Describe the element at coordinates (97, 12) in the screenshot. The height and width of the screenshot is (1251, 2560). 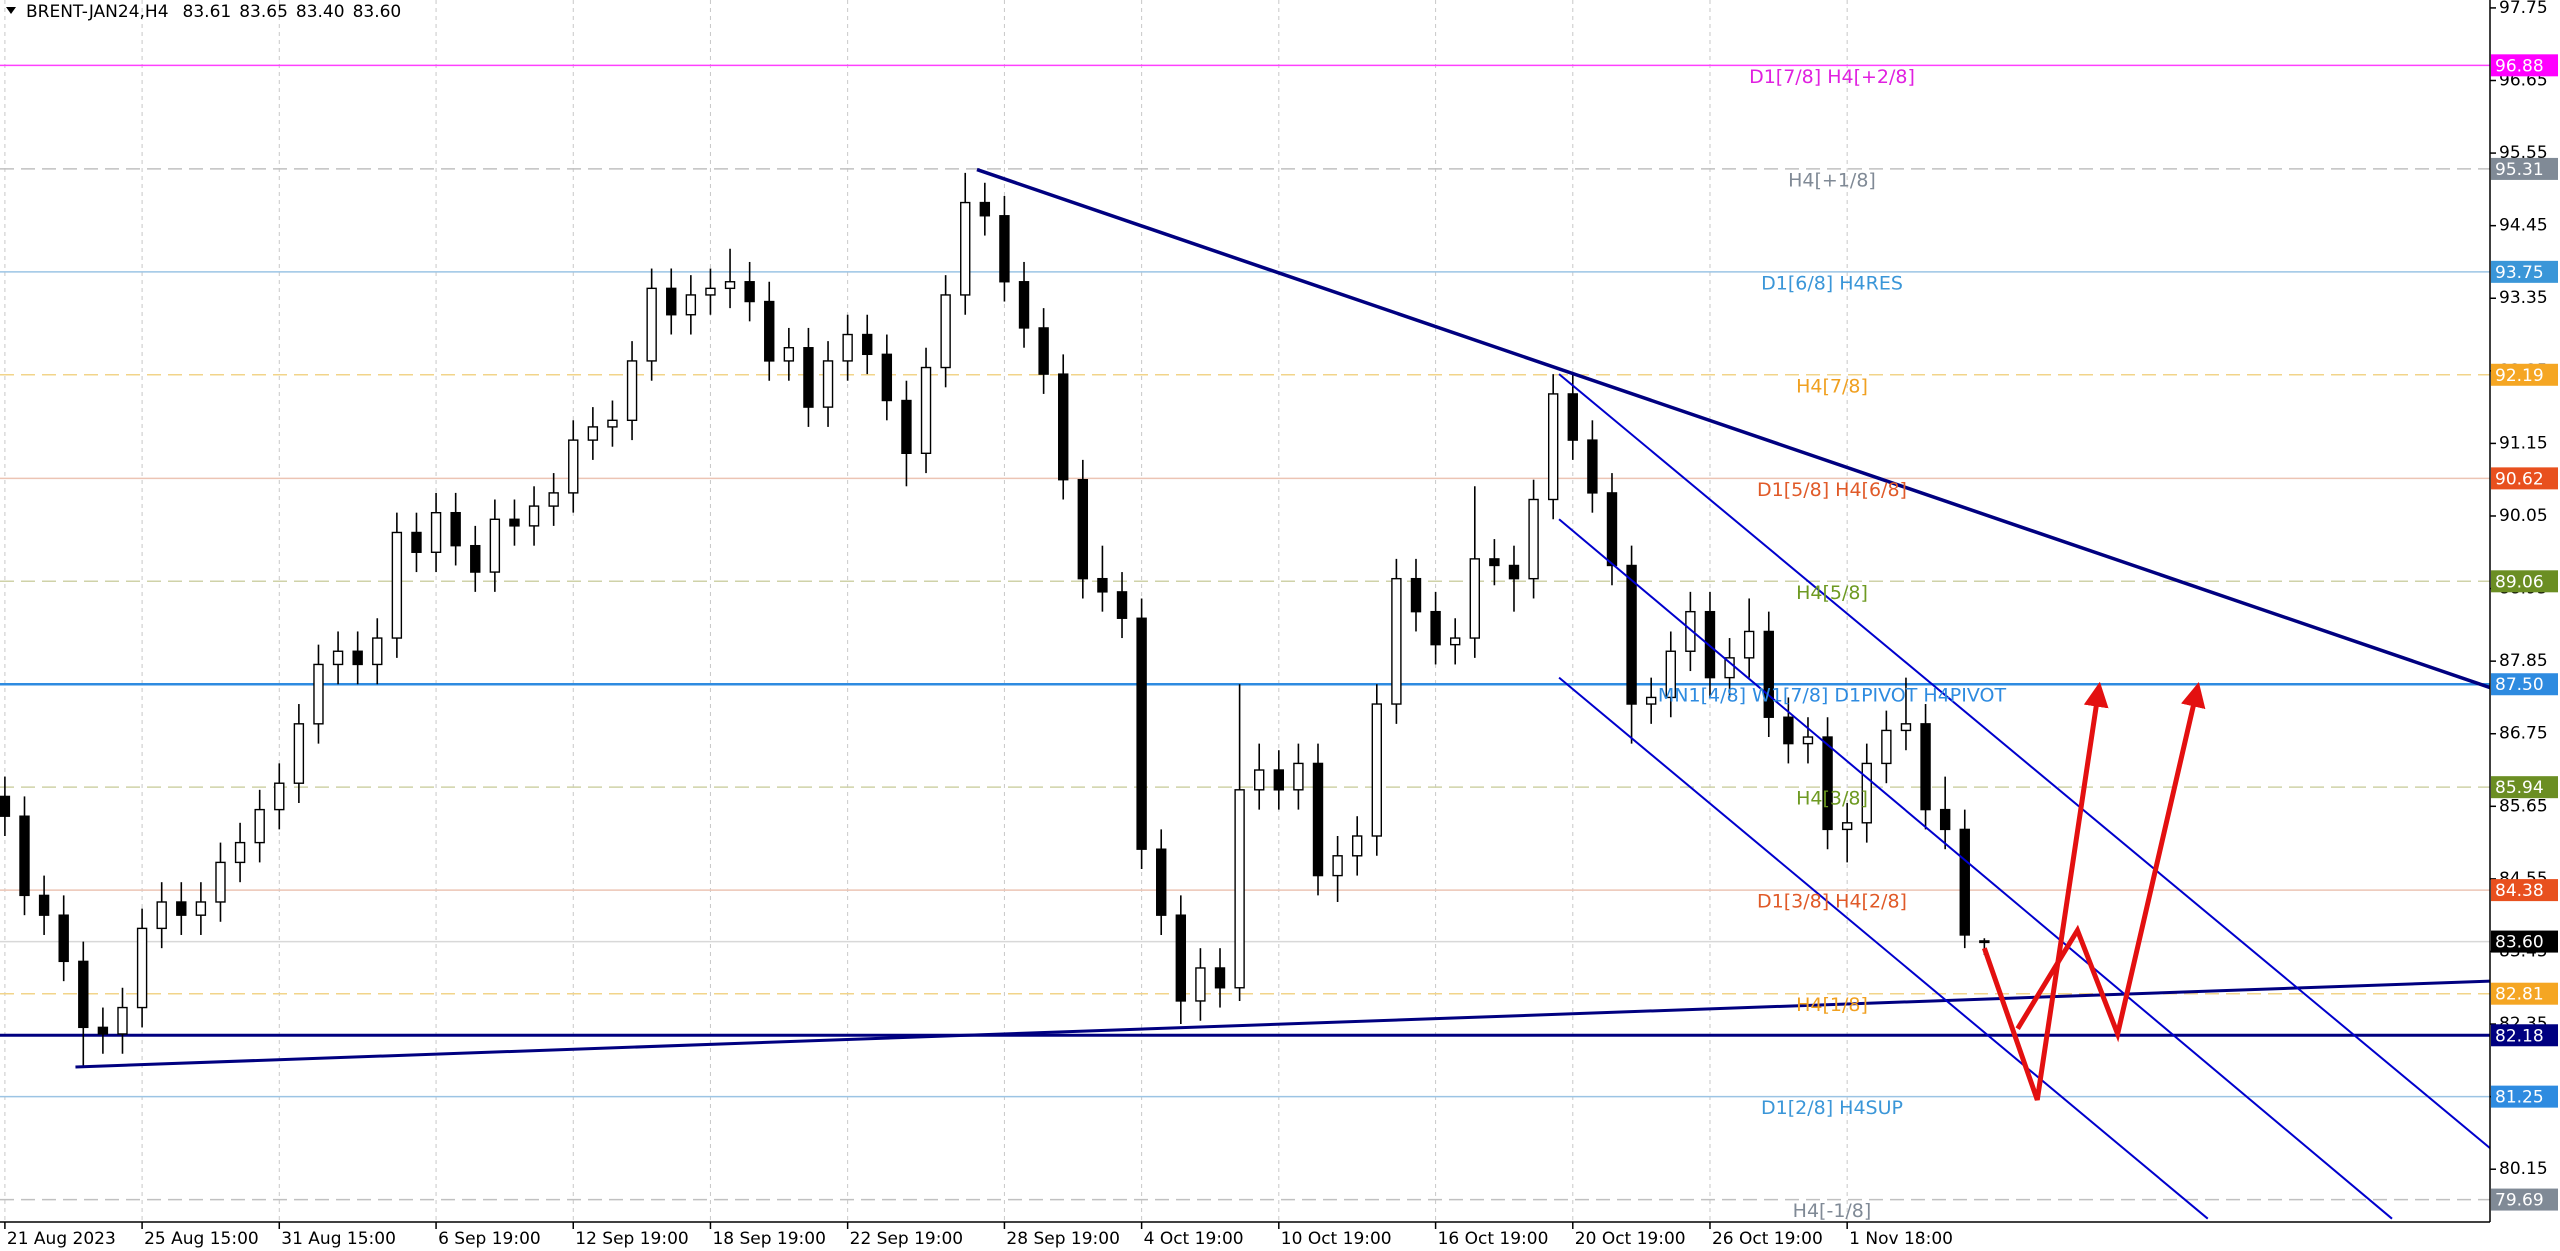
I see `symbol: BRENT-JAN24,H4` at that location.